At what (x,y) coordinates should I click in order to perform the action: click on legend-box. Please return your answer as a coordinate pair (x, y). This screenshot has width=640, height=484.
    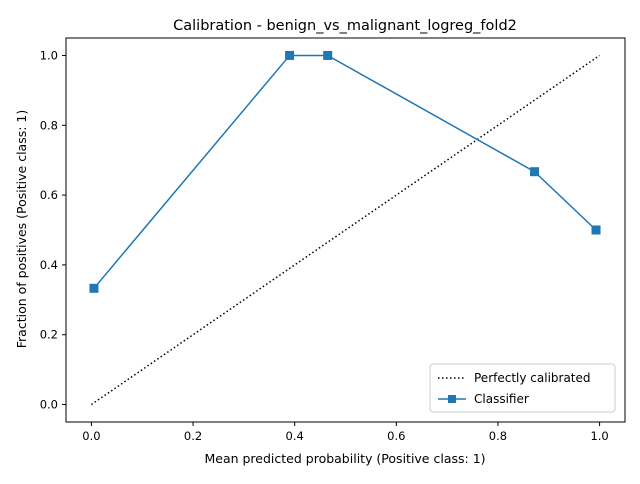
    Looking at the image, I should click on (522, 388).